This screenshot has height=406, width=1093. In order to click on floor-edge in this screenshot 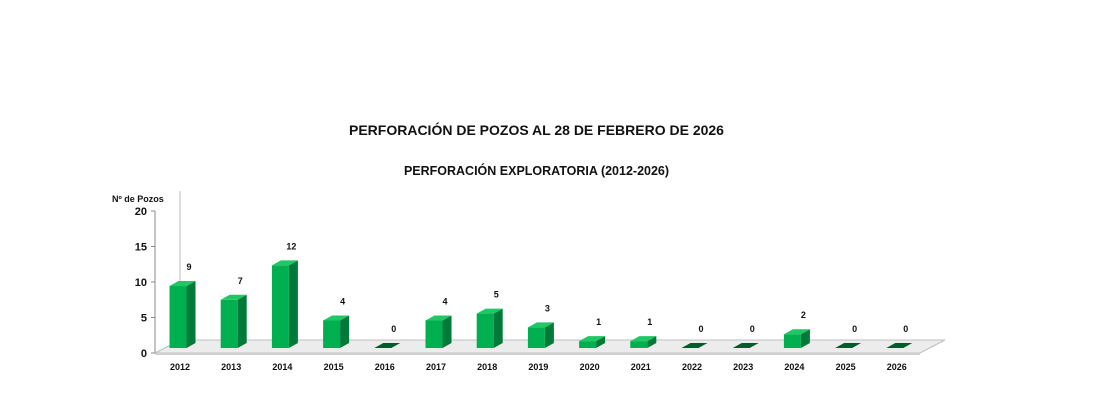, I will do `click(537, 354)`.